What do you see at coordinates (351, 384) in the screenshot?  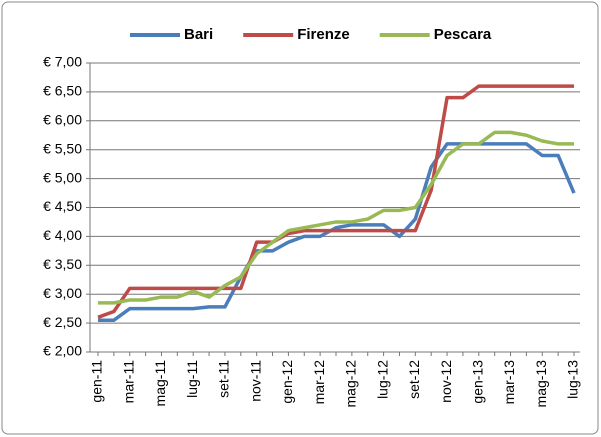 I see `x-tick-label: mag-12` at bounding box center [351, 384].